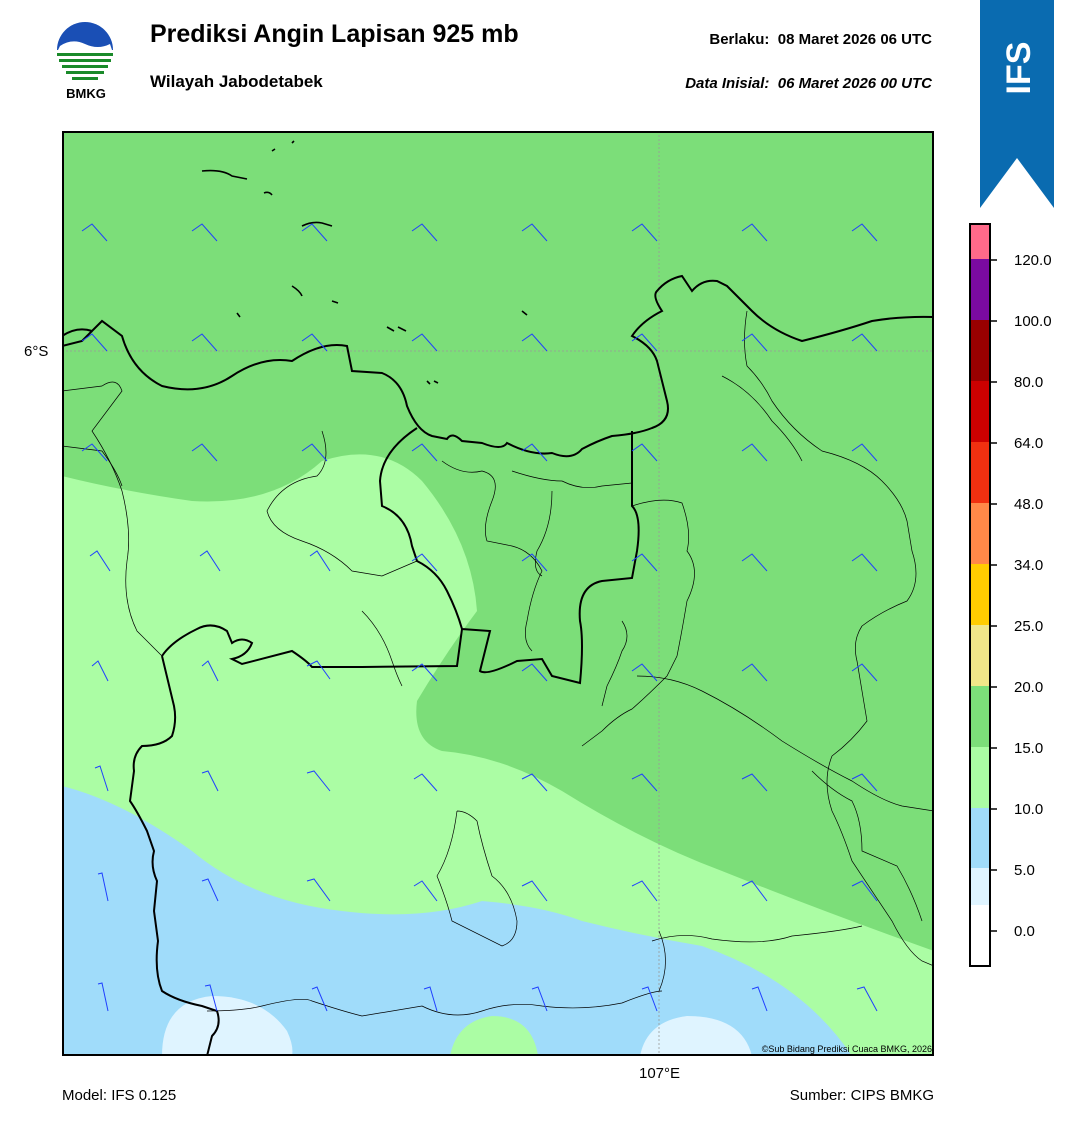 Image resolution: width=1081 pixels, height=1128 pixels. Describe the element at coordinates (854, 83) in the screenshot. I see `init-value: 06 Maret 2026 00 UTC` at that location.